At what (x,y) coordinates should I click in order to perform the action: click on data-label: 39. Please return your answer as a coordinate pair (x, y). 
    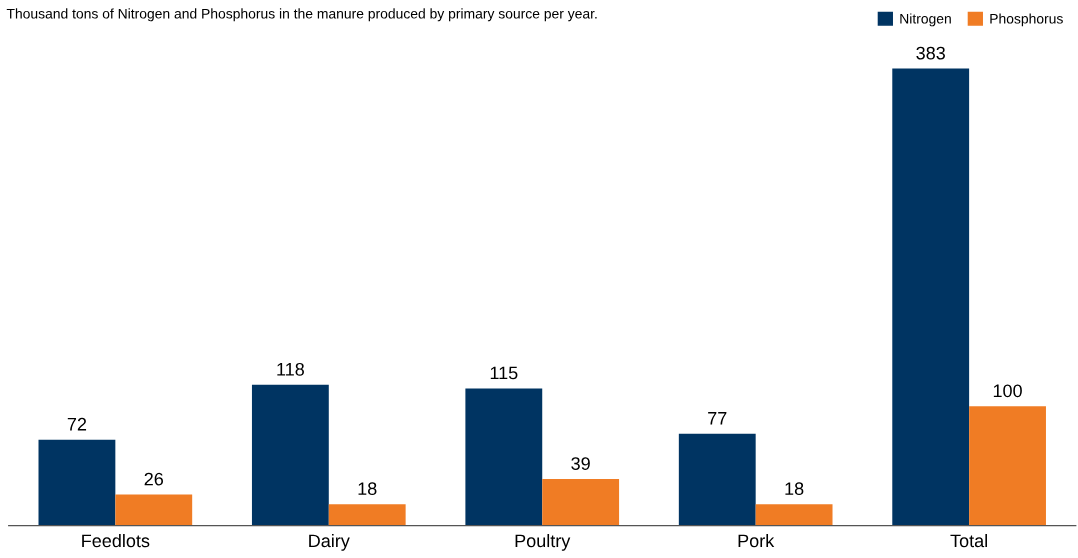
    Looking at the image, I should click on (580, 463).